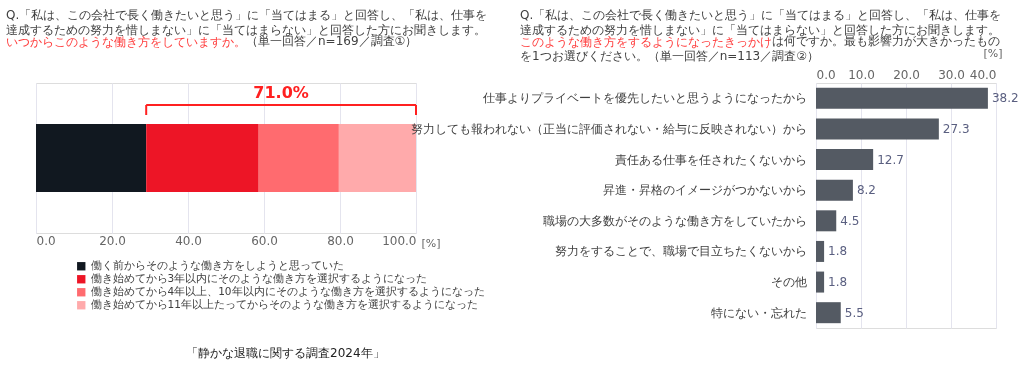 Image resolution: width=1024 pixels, height=369 pixels. What do you see at coordinates (680, 251) in the screenshot?
I see `y-tick-label: 努力をすることで、職場で目立ちたくないから` at bounding box center [680, 251].